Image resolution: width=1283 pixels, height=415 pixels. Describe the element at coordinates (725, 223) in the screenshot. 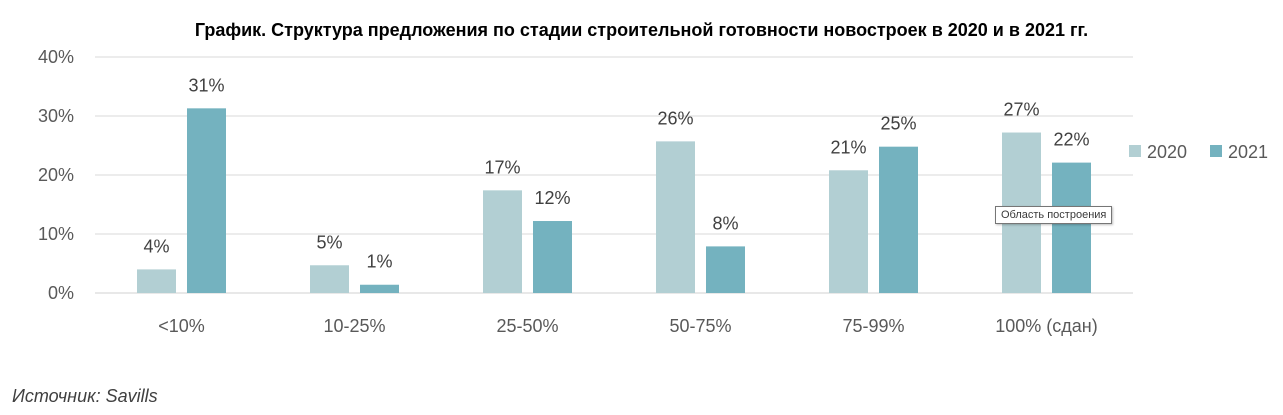

I see `data-label: 8%` at that location.